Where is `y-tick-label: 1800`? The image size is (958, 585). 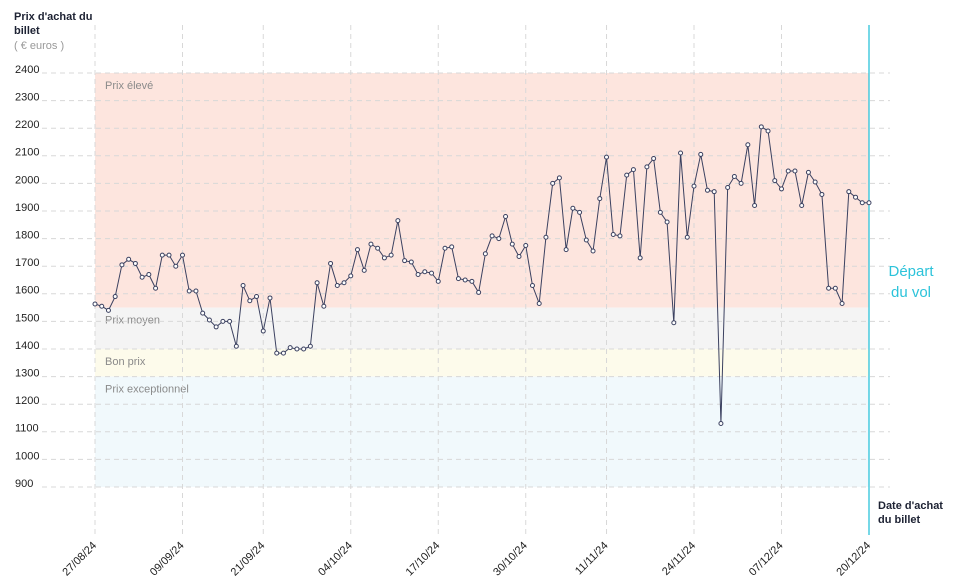
y-tick-label: 1800 is located at coordinates (27, 236).